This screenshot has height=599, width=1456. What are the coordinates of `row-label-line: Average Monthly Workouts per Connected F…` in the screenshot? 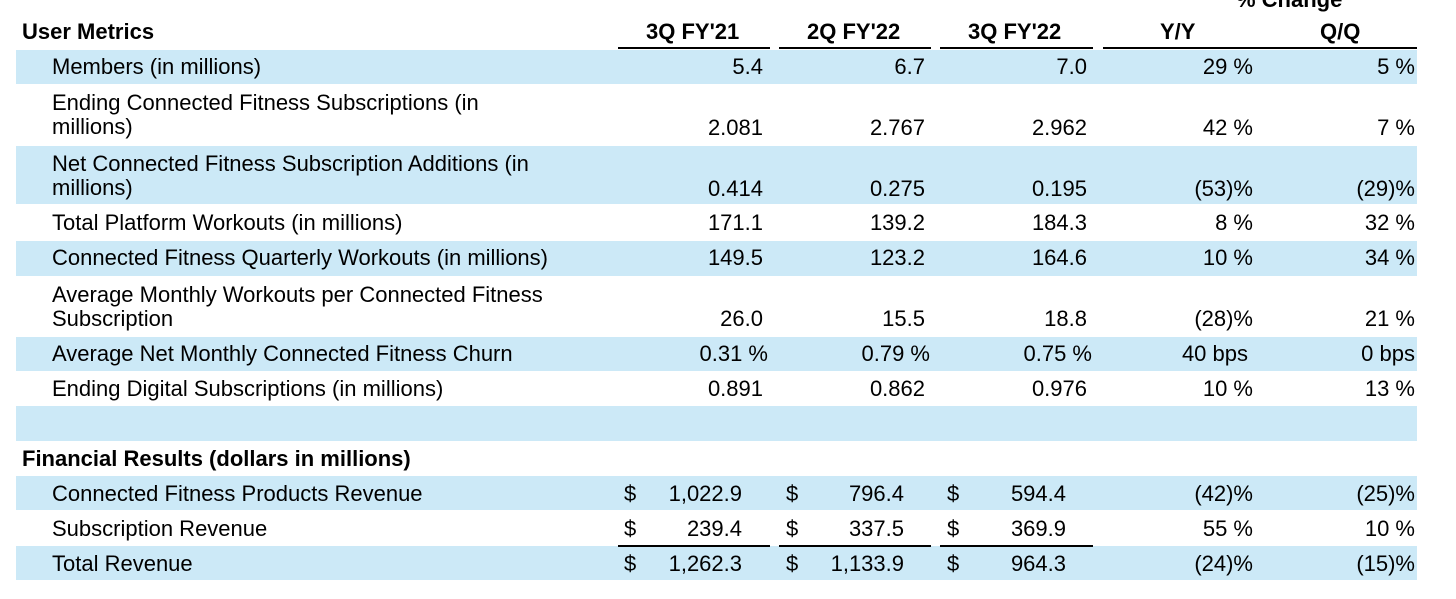 It's located at (297, 294).